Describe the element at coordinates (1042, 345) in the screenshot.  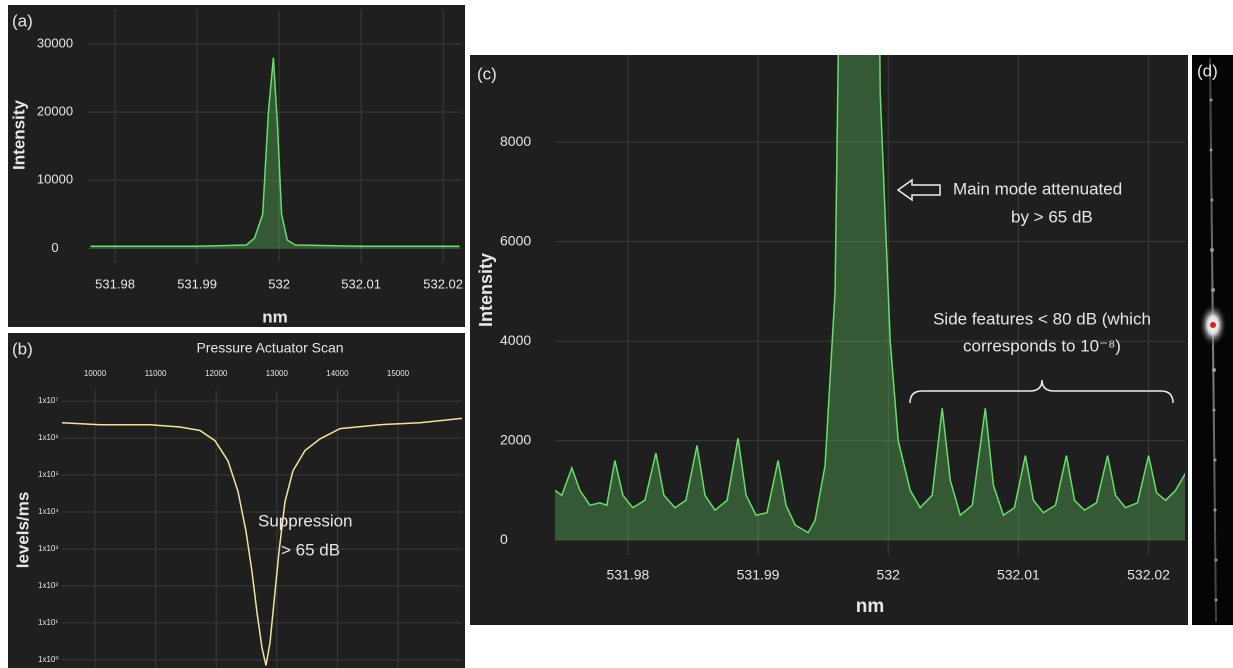
I see `annotation: corresponds to 10⁻⁸)` at that location.